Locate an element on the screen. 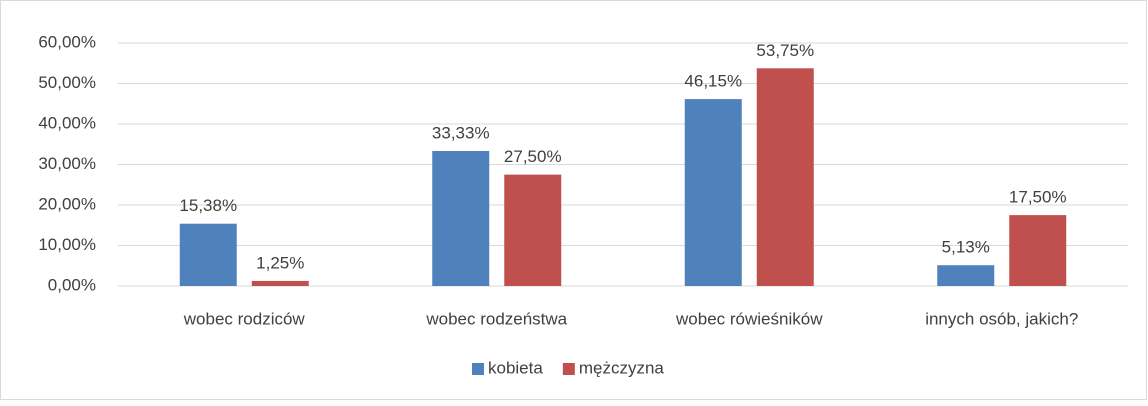  x-tick-label: wobec rodzeństwa is located at coordinates (496, 318).